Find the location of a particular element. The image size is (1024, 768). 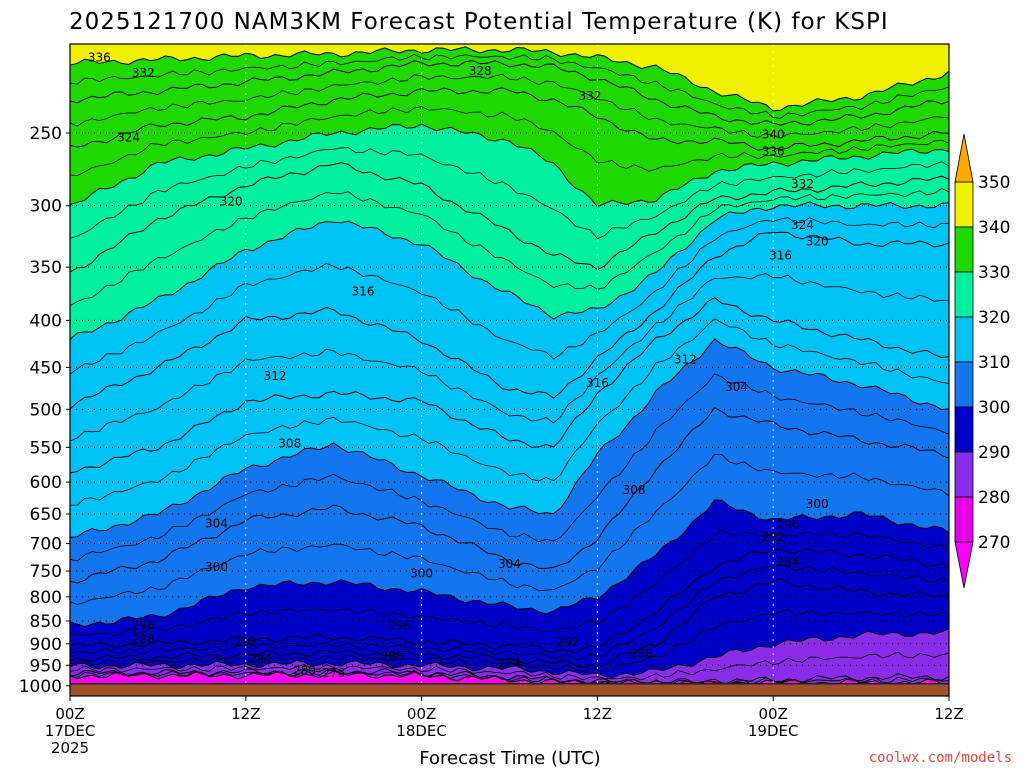

colorbar-label: 290 is located at coordinates (994, 453).